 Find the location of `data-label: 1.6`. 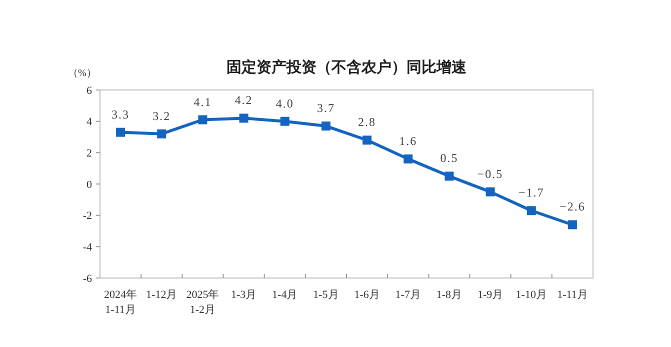

data-label: 1.6 is located at coordinates (408, 141).